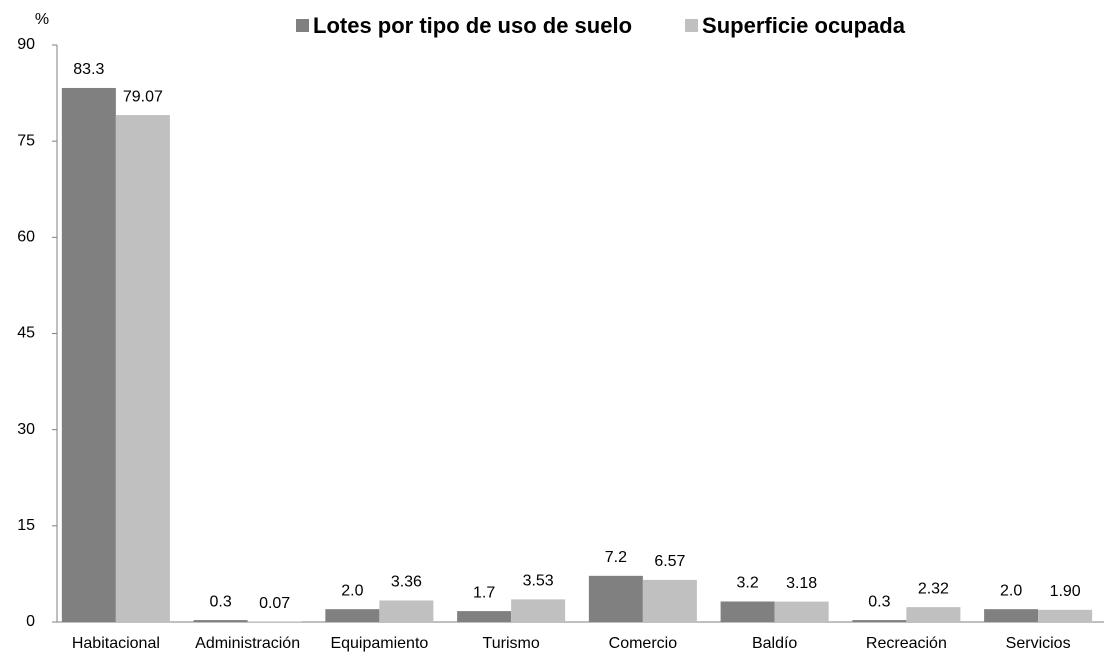 This screenshot has width=1107, height=654. Describe the element at coordinates (1038, 643) in the screenshot. I see `x-tick-label: Servicios` at that location.